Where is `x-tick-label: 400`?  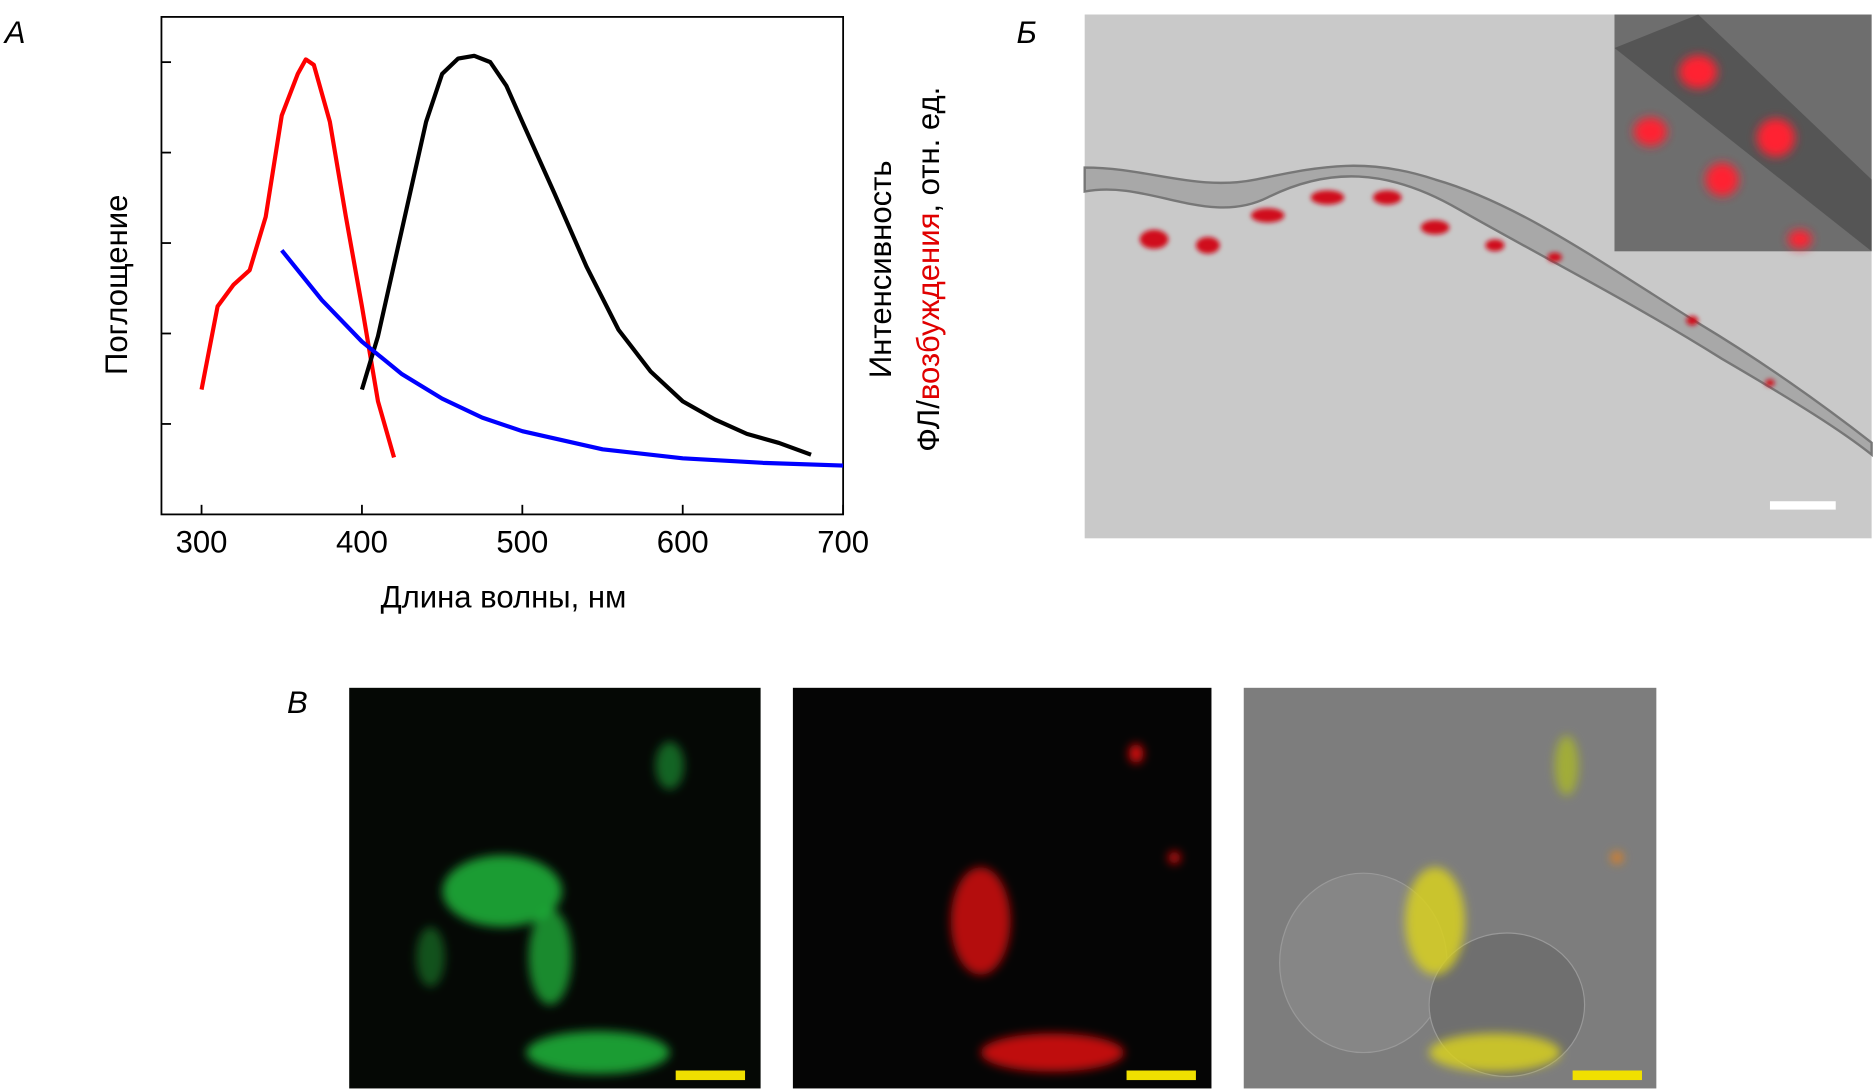 x-tick-label: 400 is located at coordinates (362, 542).